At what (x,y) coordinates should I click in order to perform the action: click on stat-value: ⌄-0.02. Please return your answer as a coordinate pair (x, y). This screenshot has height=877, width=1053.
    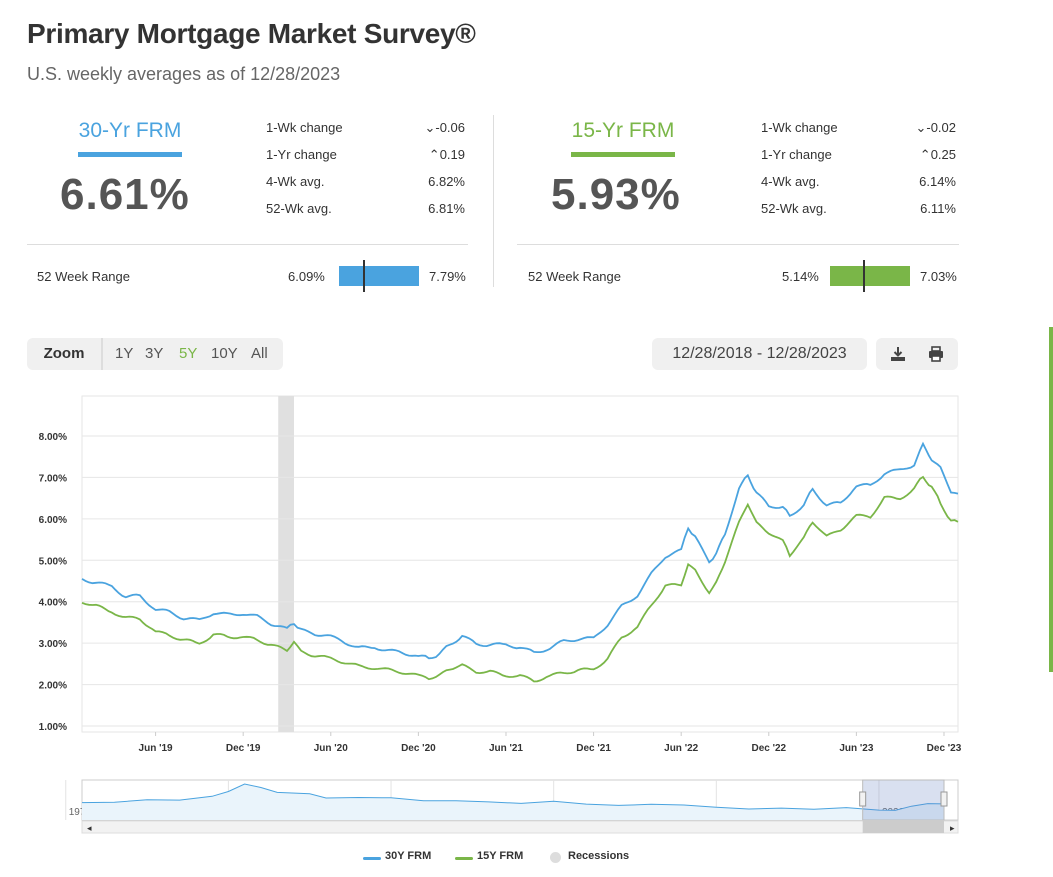
    Looking at the image, I should click on (935, 127).